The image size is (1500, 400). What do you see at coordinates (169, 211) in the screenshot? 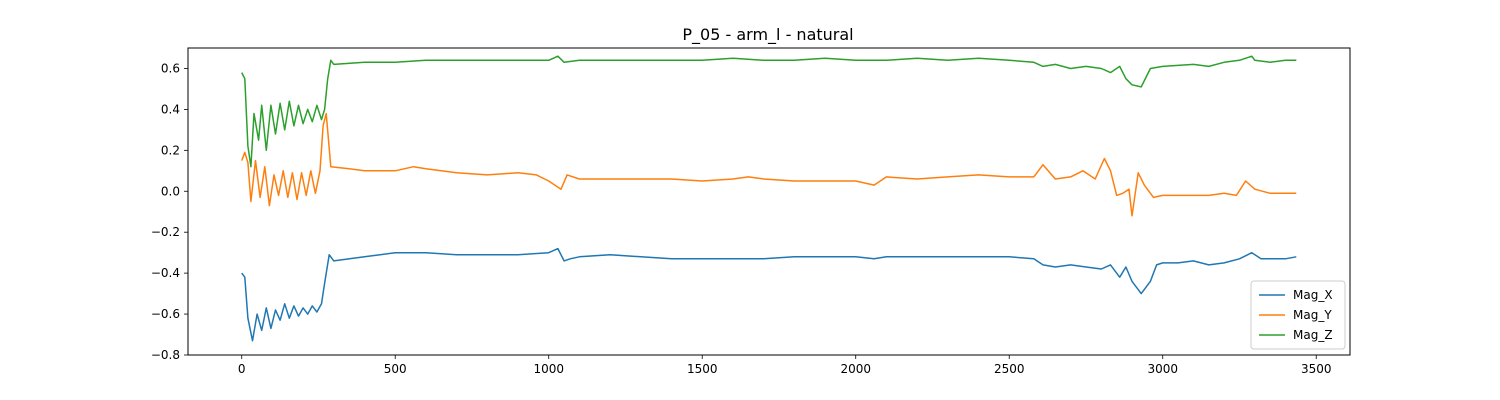
I see `y-axis: −0.8 −0.6 −0.4 −0.2 0.0 0.2 0.4 0.6` at bounding box center [169, 211].